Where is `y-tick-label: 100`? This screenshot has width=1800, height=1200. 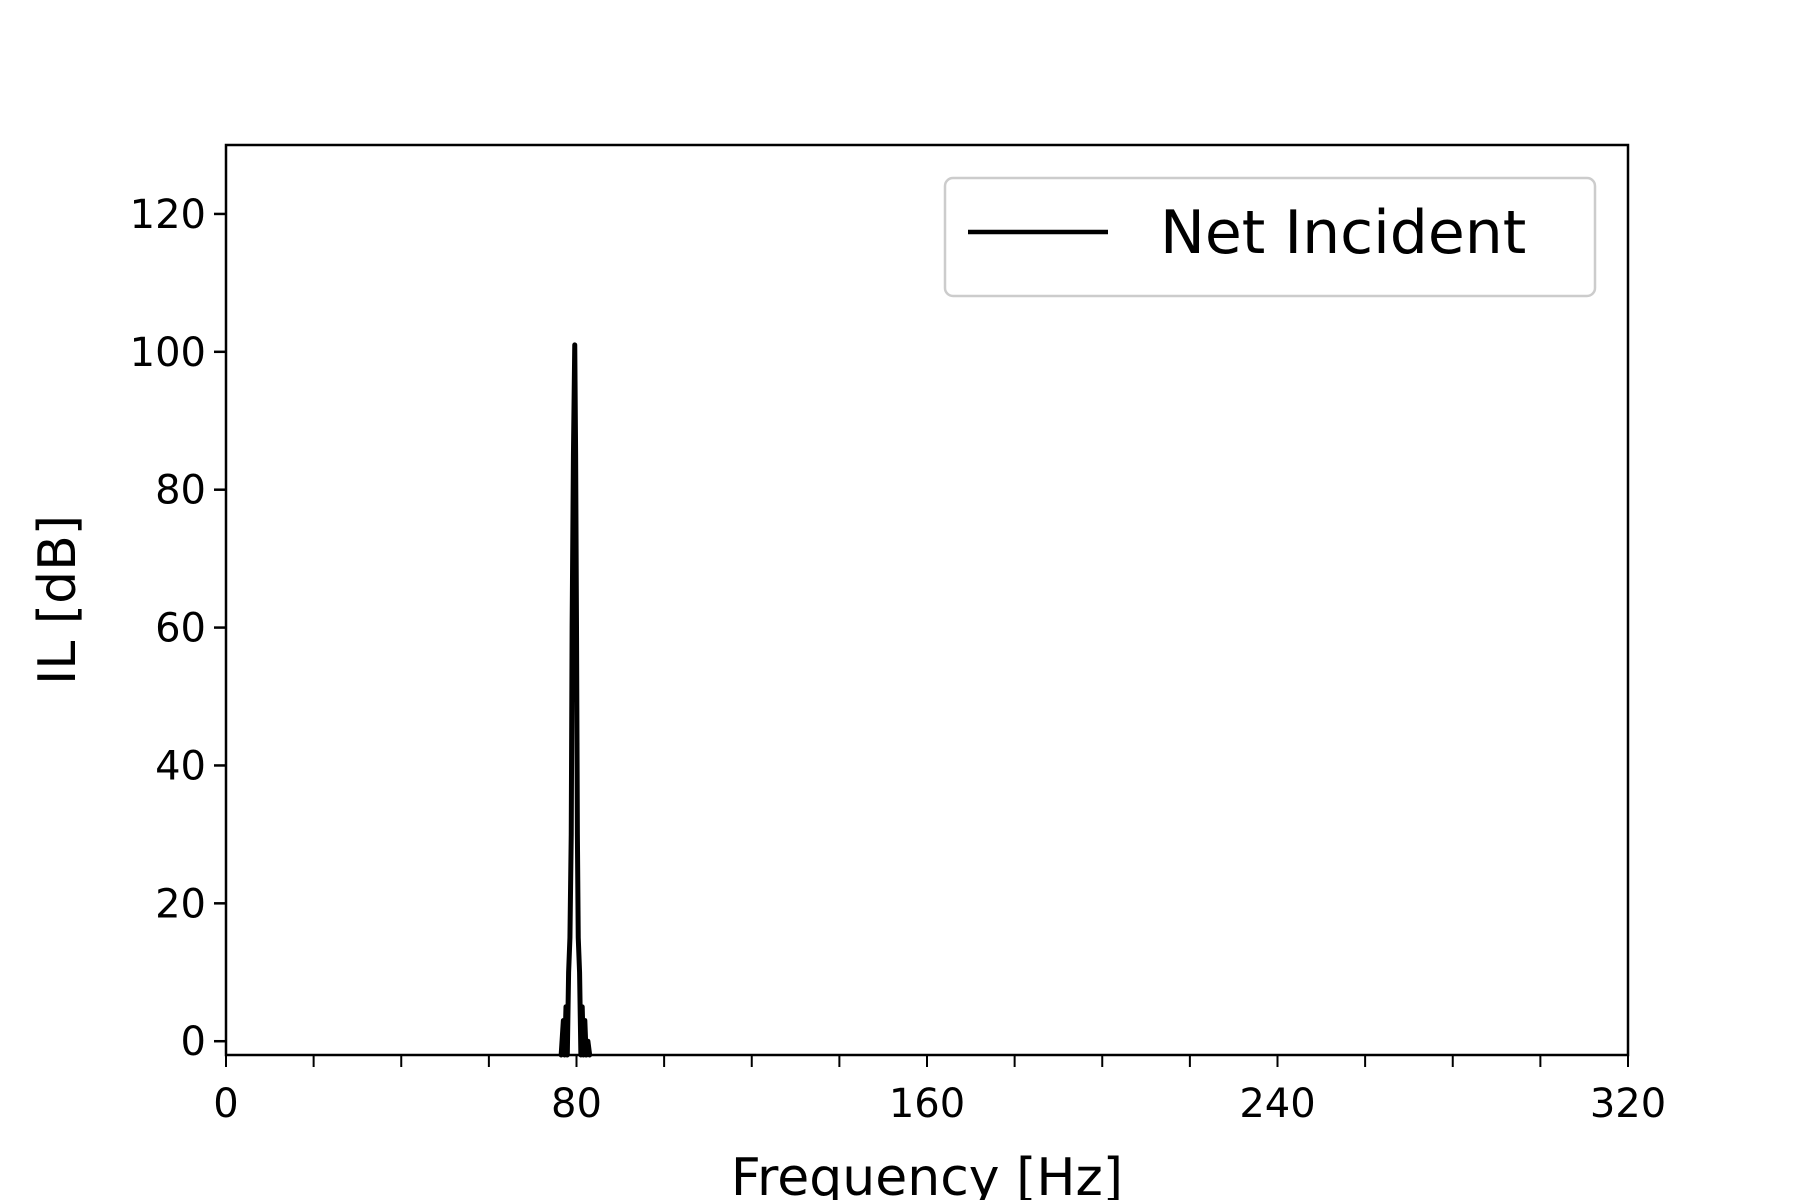
y-tick-label: 100 is located at coordinates (168, 353).